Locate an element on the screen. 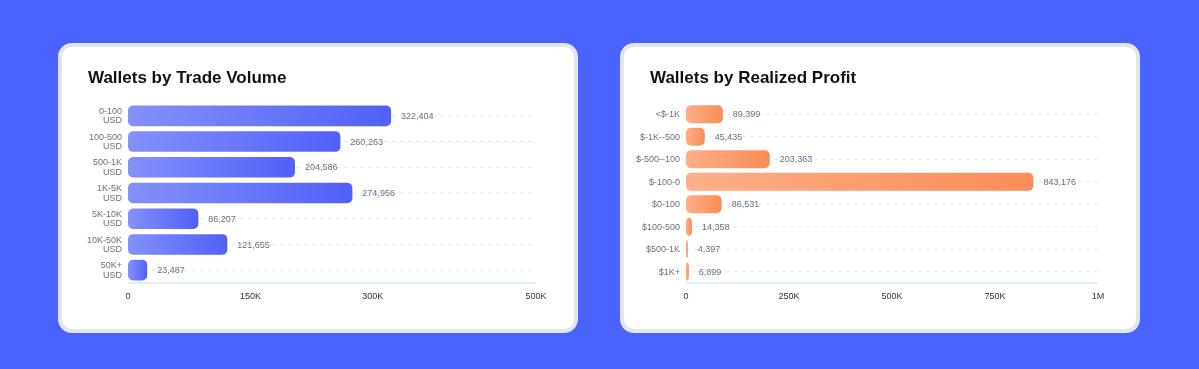 The height and width of the screenshot is (369, 1199). x-tick-label: 300K is located at coordinates (373, 296).